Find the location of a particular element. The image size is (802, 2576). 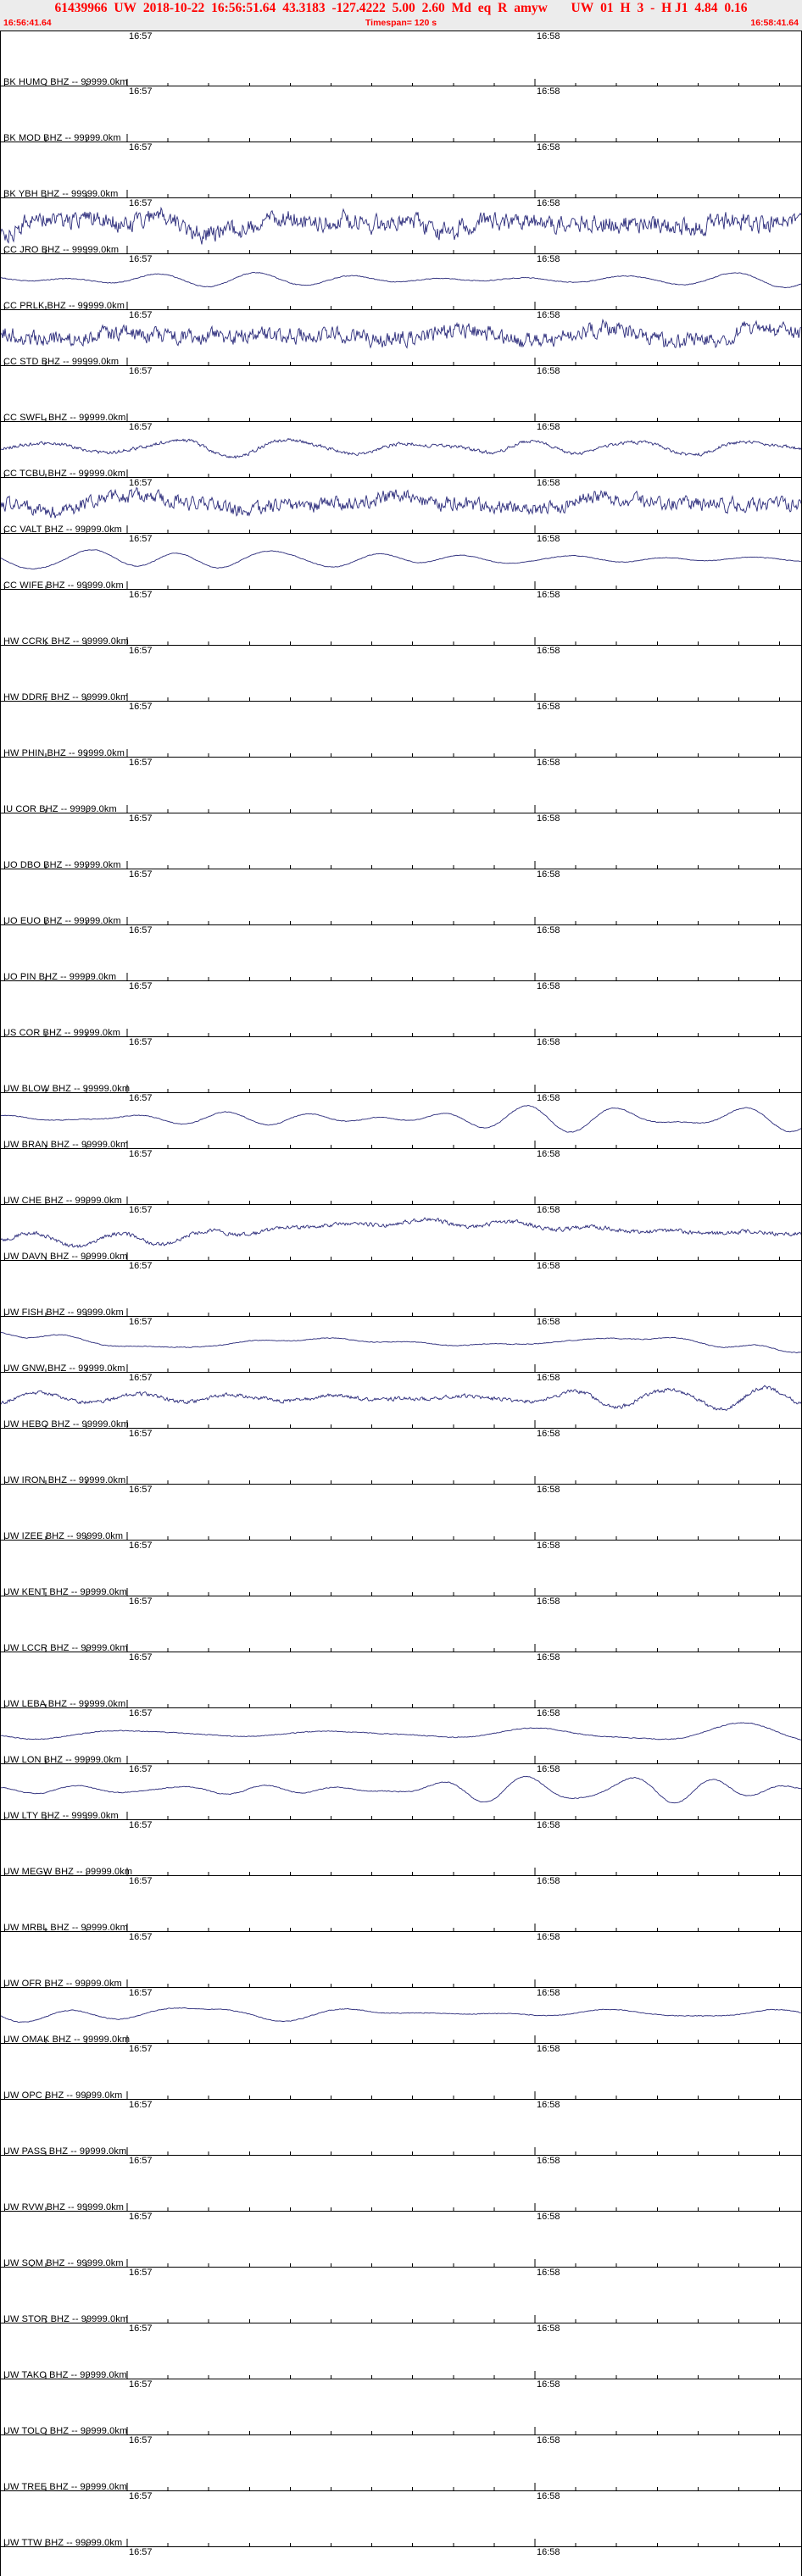

trace-row: 16:57 16:58 US COR BHZ -- 99999.0km is located at coordinates (401, 1009).